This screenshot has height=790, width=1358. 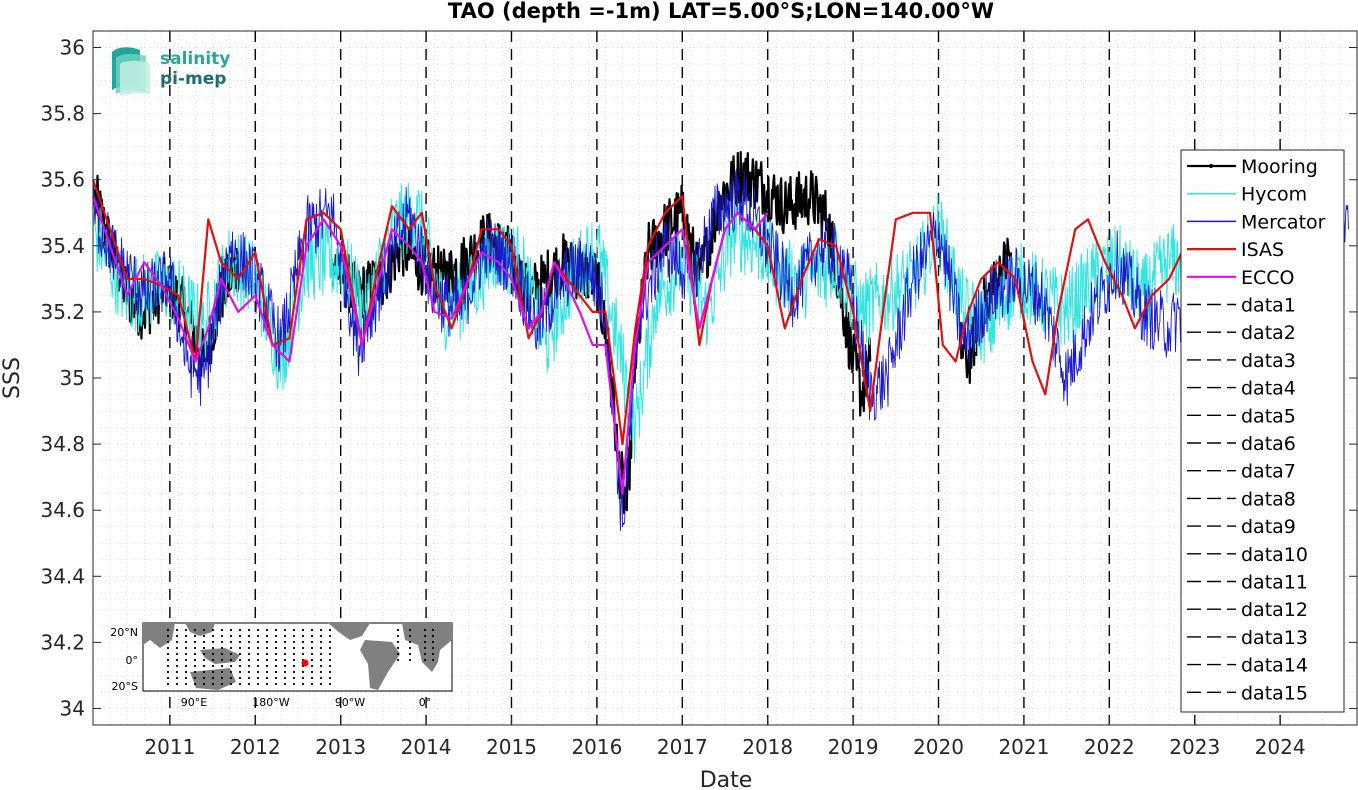 I want to click on map-lat-20s: 20°S, so click(x=125, y=686).